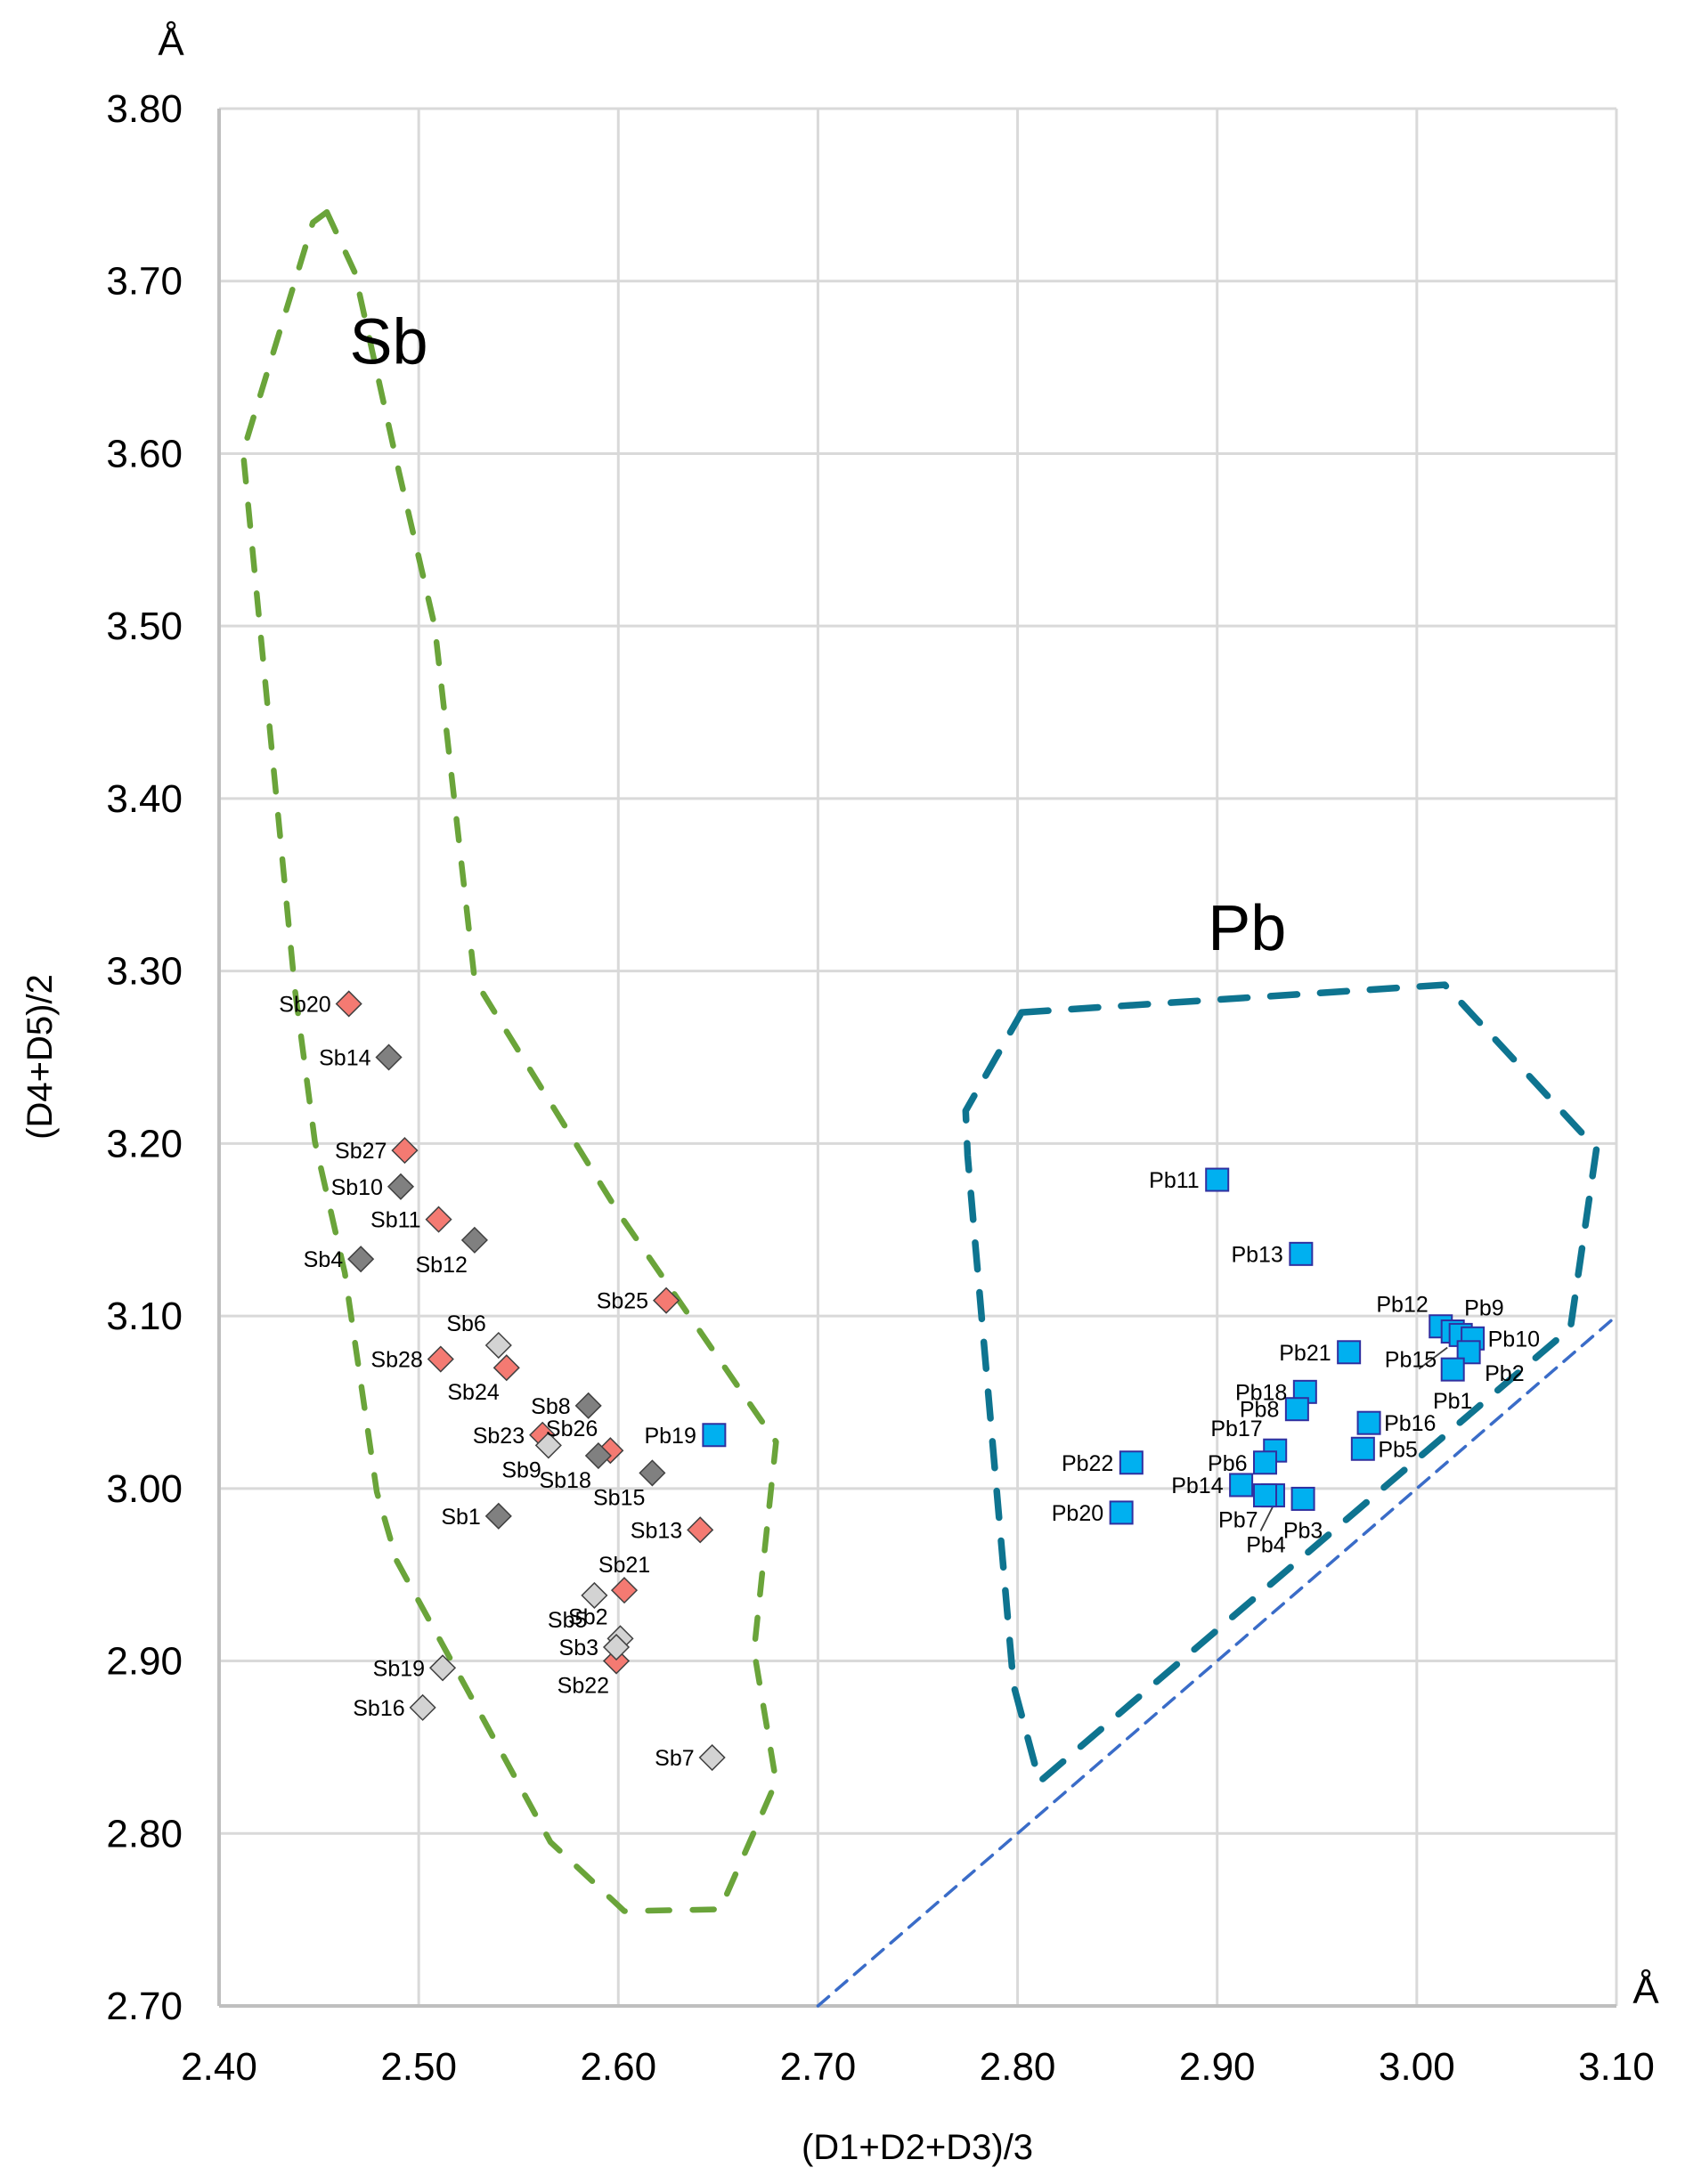  I want to click on point-label-pb3: Pb3, so click(1303, 1530).